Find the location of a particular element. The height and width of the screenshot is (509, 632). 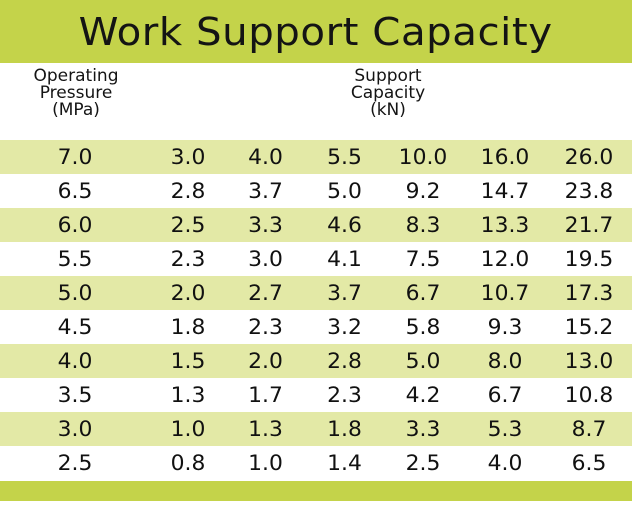

capacity-cell: 10.7 is located at coordinates (505, 293).